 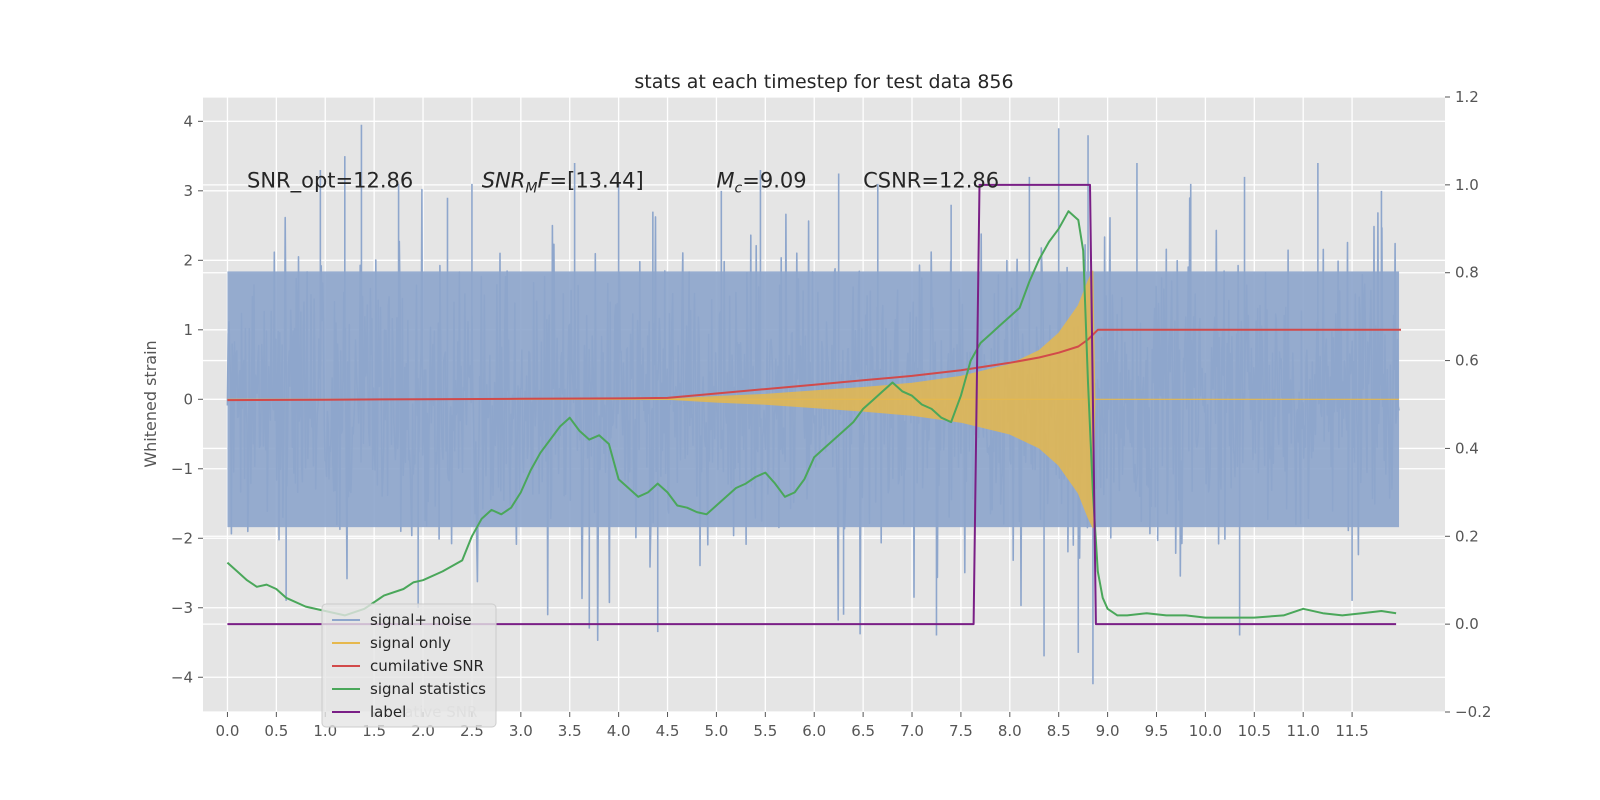 I want to click on legend-signal-only-label: signal only, so click(x=410, y=643).